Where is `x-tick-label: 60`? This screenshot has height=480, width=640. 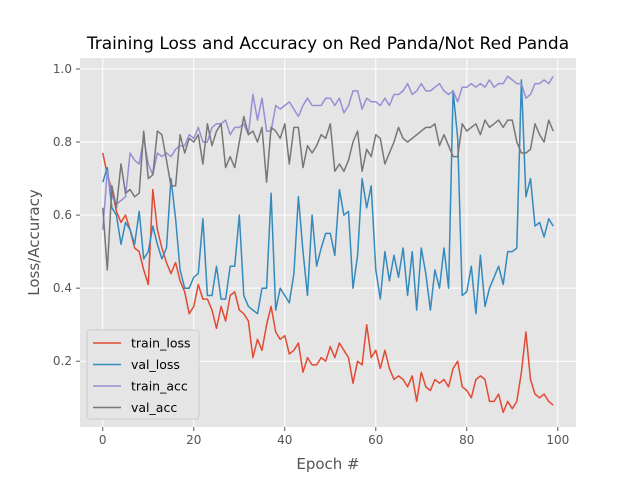
x-tick-label: 60 is located at coordinates (375, 440).